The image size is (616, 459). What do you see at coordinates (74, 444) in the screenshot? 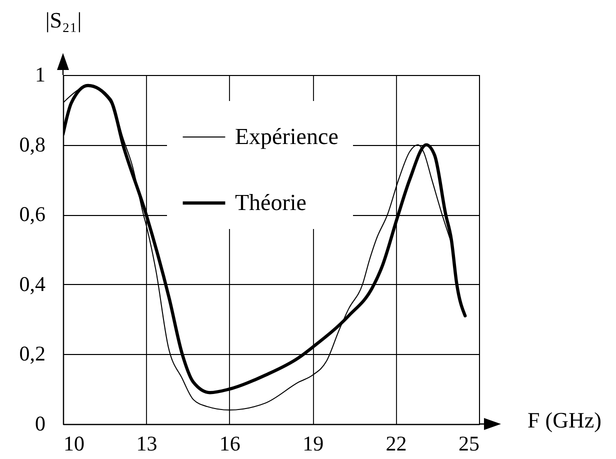
I see `x-tick-label: 10` at bounding box center [74, 444].